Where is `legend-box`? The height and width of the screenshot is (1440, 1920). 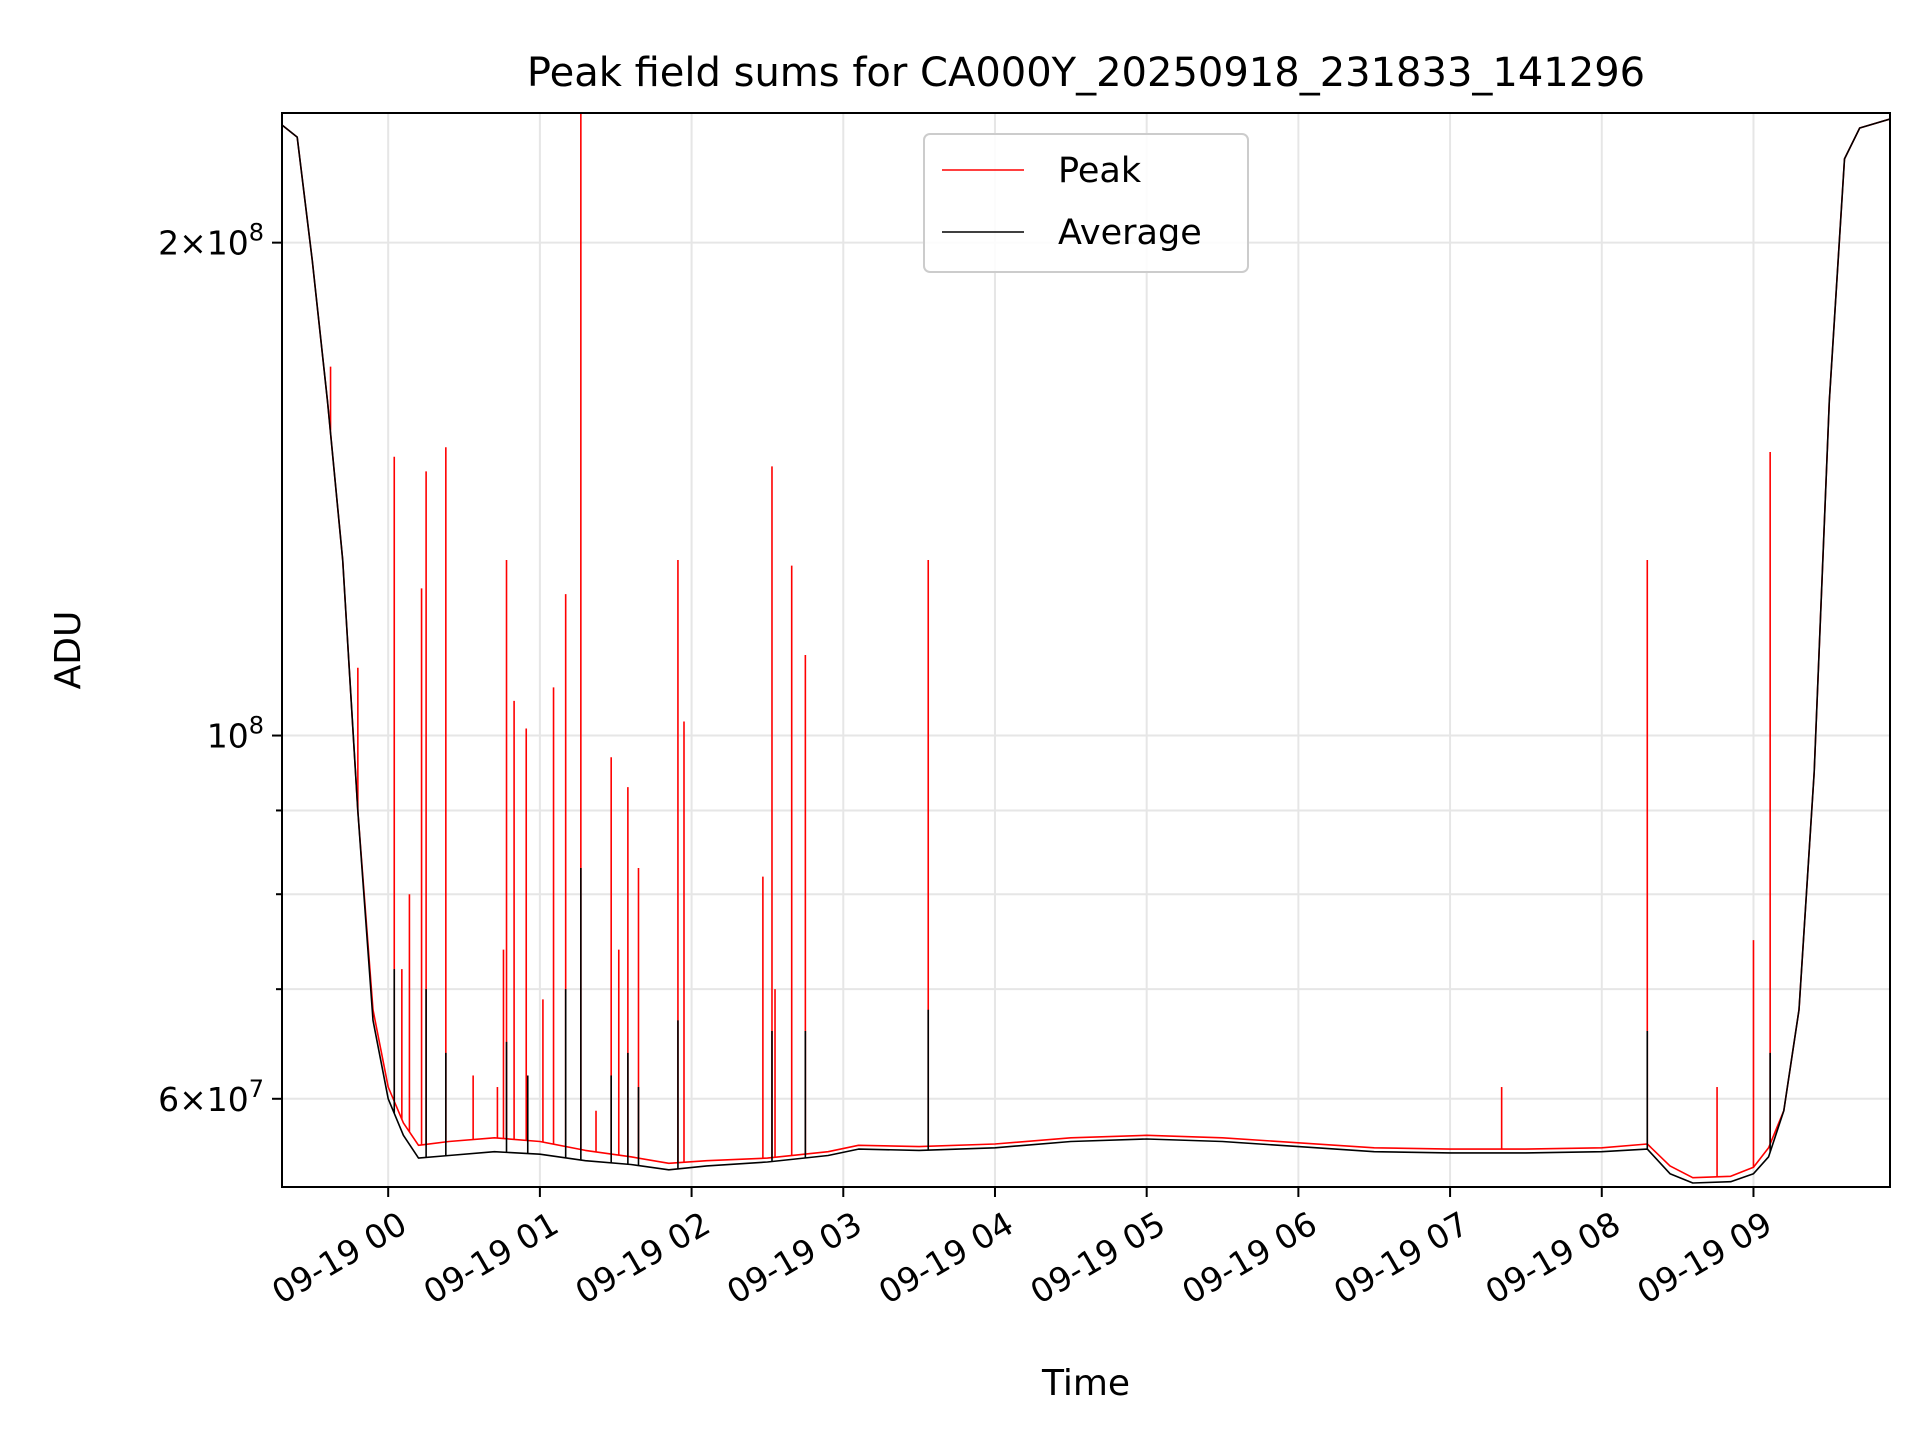
legend-box is located at coordinates (1086, 203).